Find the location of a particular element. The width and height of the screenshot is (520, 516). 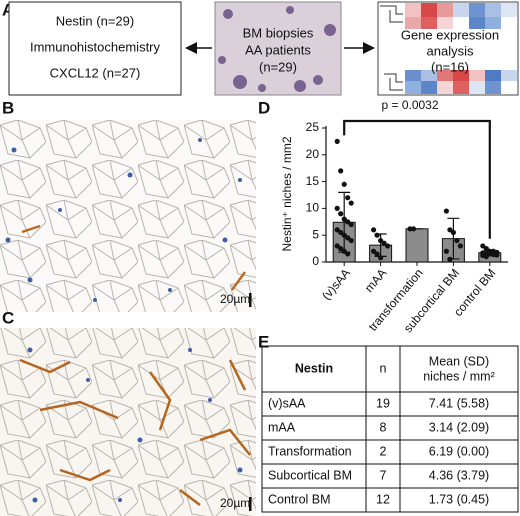

cells is located at coordinates (277, 49).